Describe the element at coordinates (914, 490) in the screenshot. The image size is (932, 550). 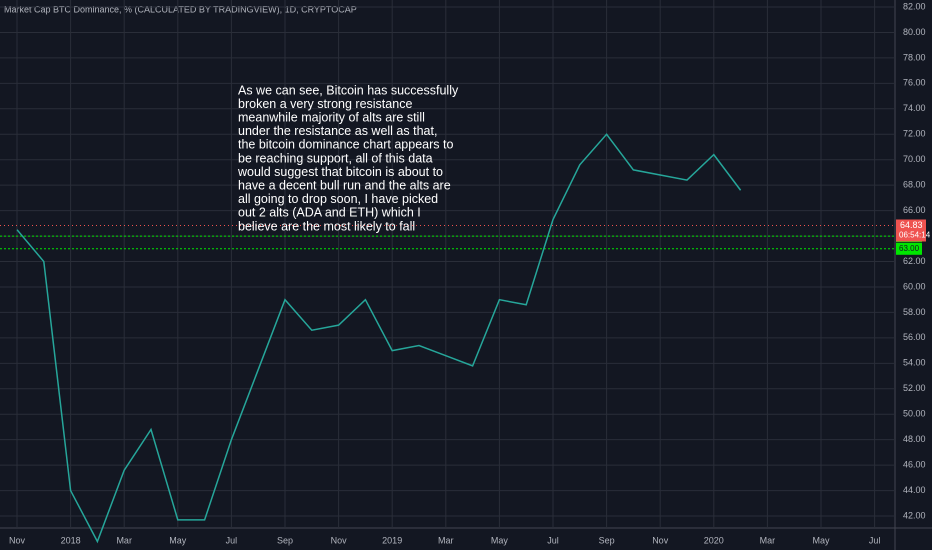
I see `y-tick-label: 44.00` at that location.